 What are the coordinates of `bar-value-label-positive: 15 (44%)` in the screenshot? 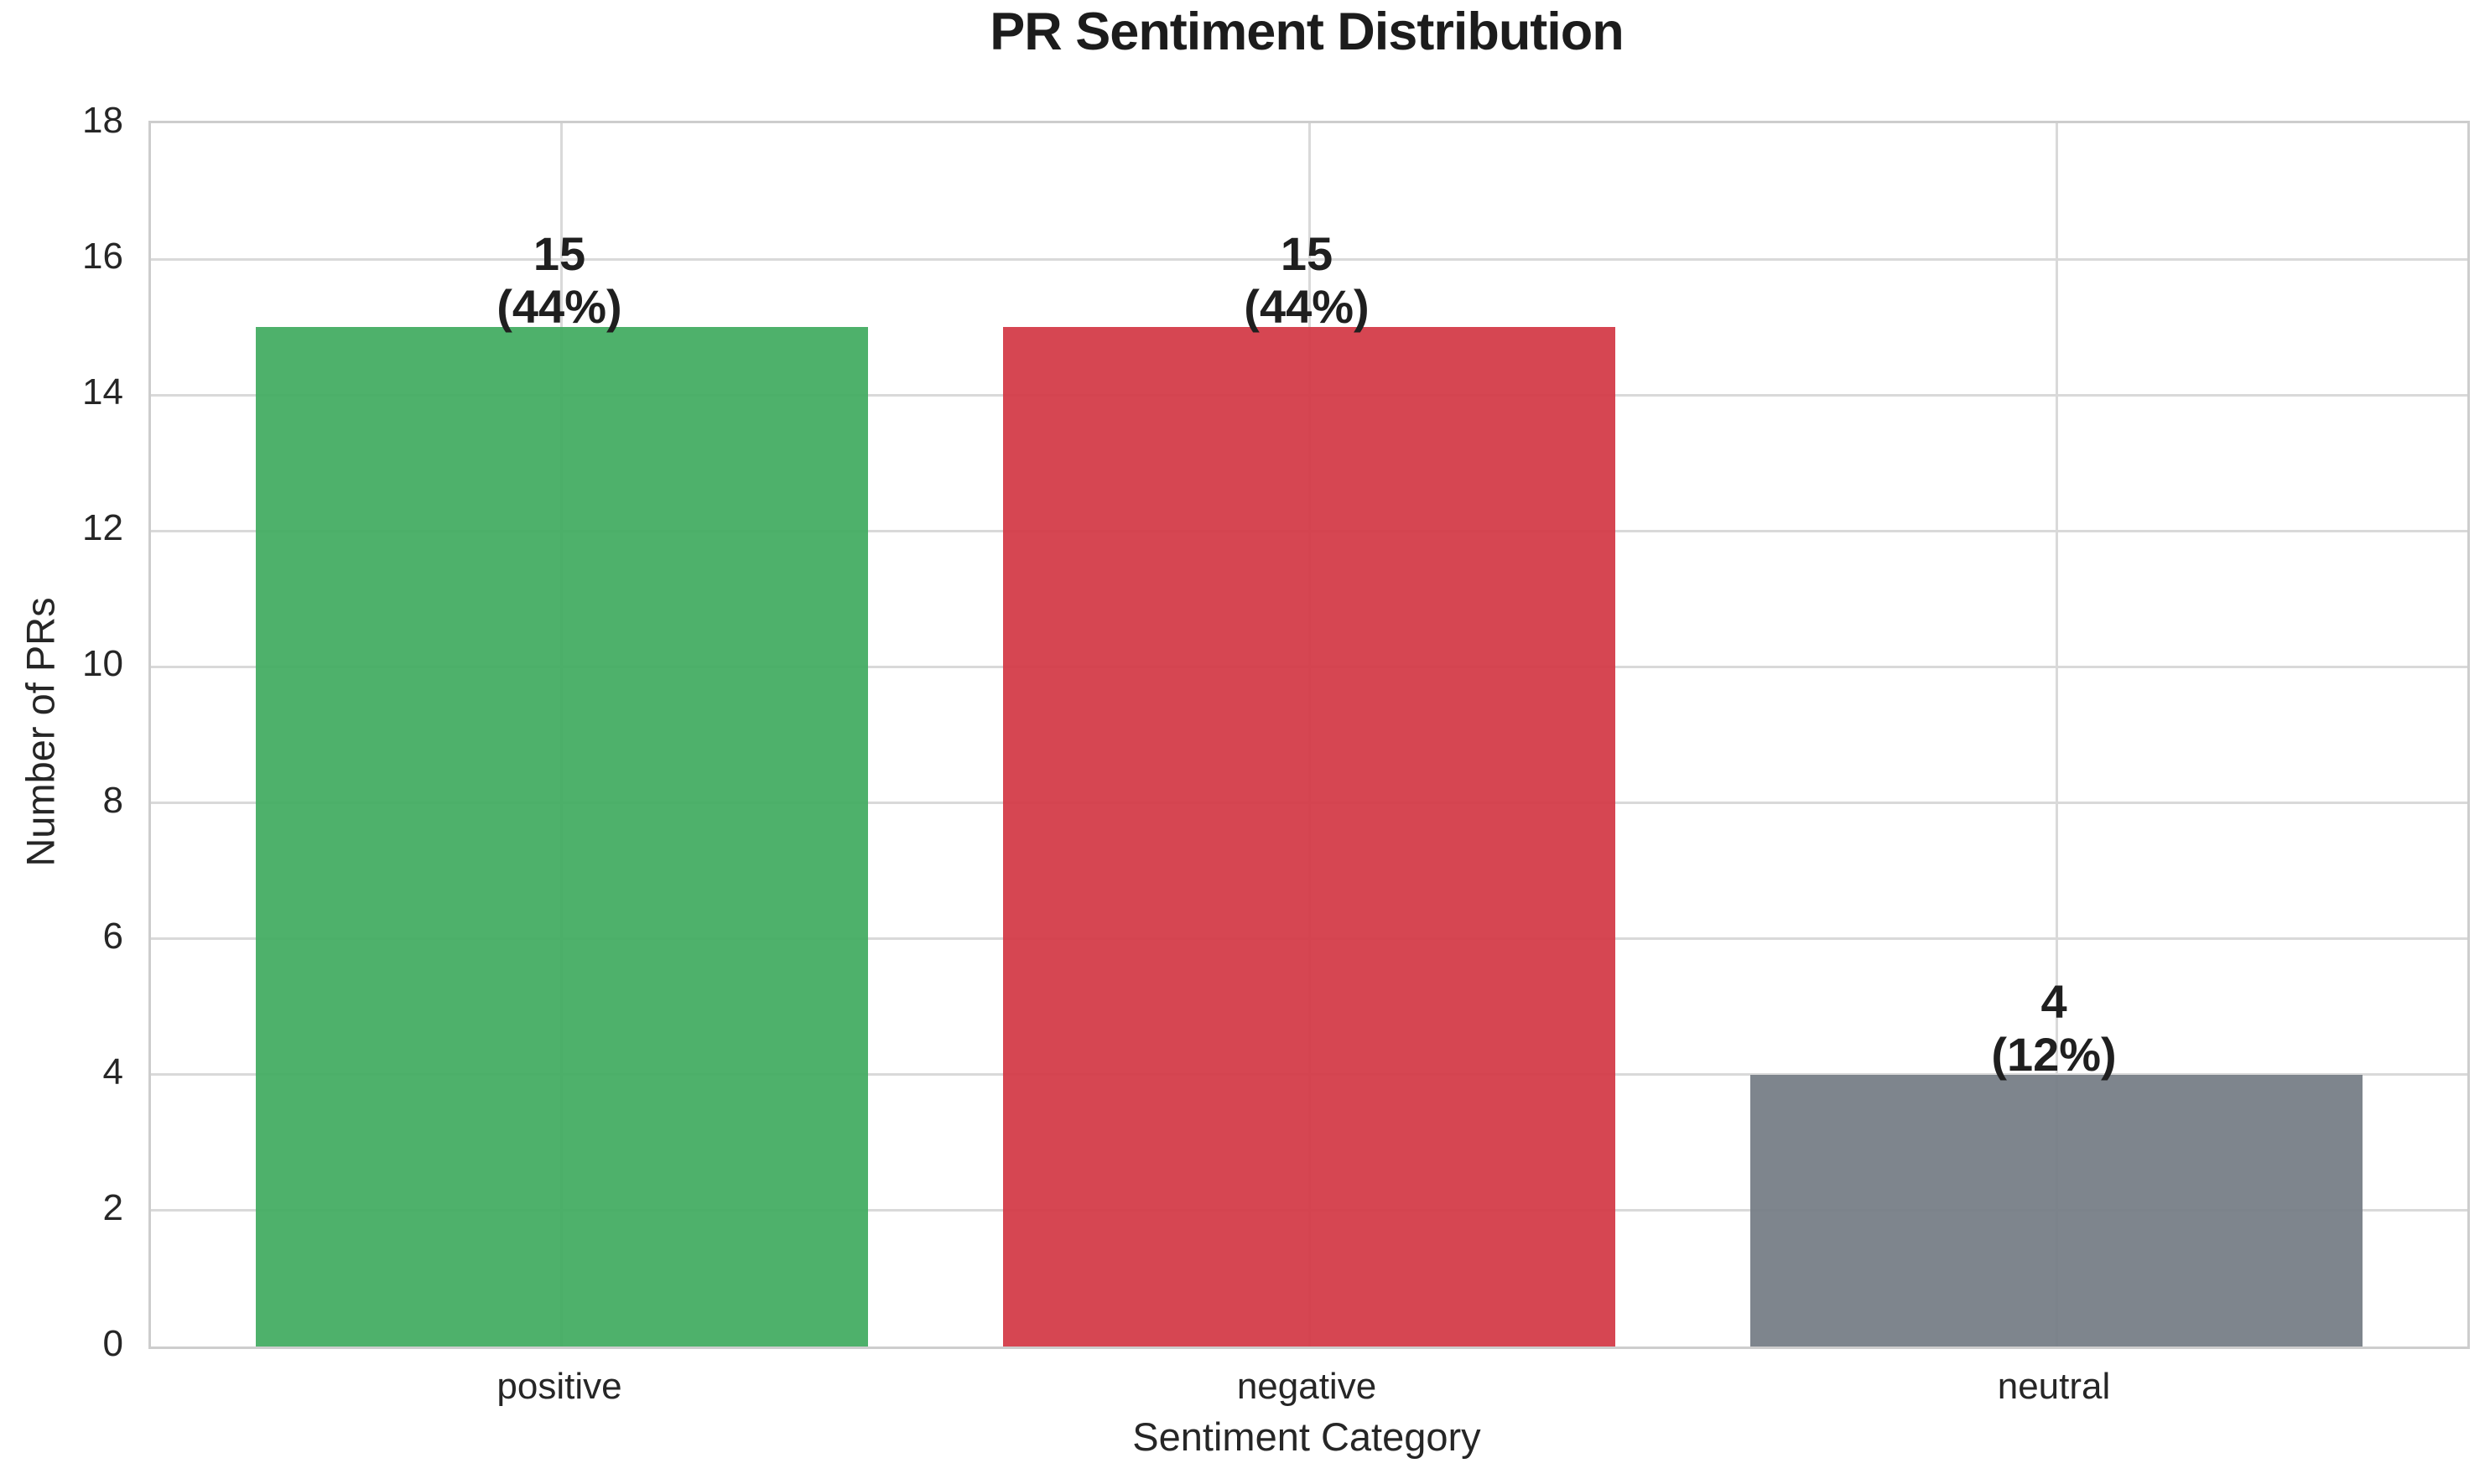 It's located at (559, 280).